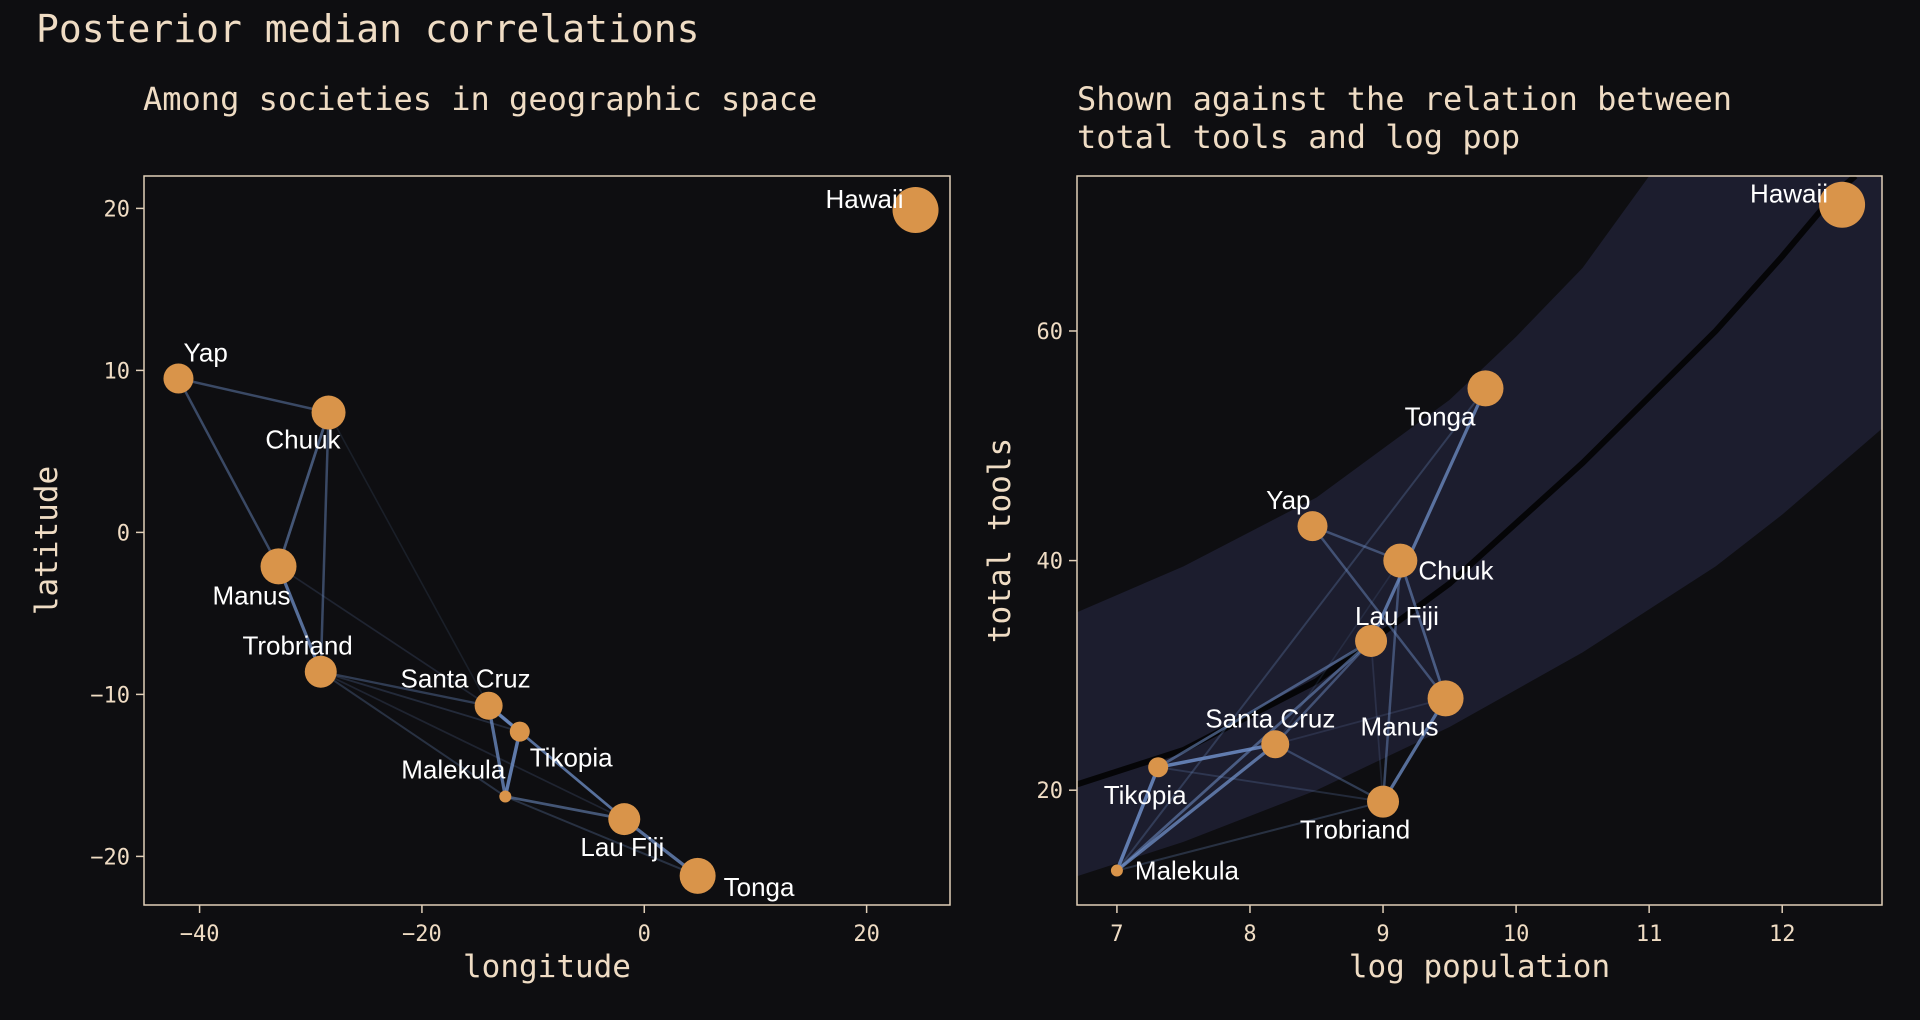 This screenshot has width=1920, height=1020. I want to click on y-tick-label: 60, so click(1050, 332).